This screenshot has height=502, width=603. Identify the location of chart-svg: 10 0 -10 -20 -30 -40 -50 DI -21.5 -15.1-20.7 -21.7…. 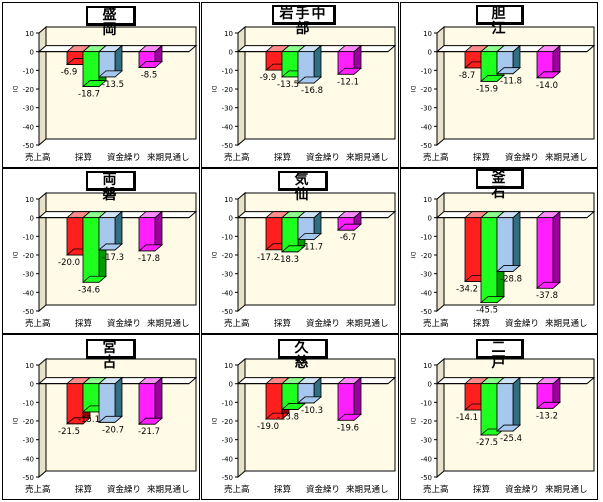
(104, 426).